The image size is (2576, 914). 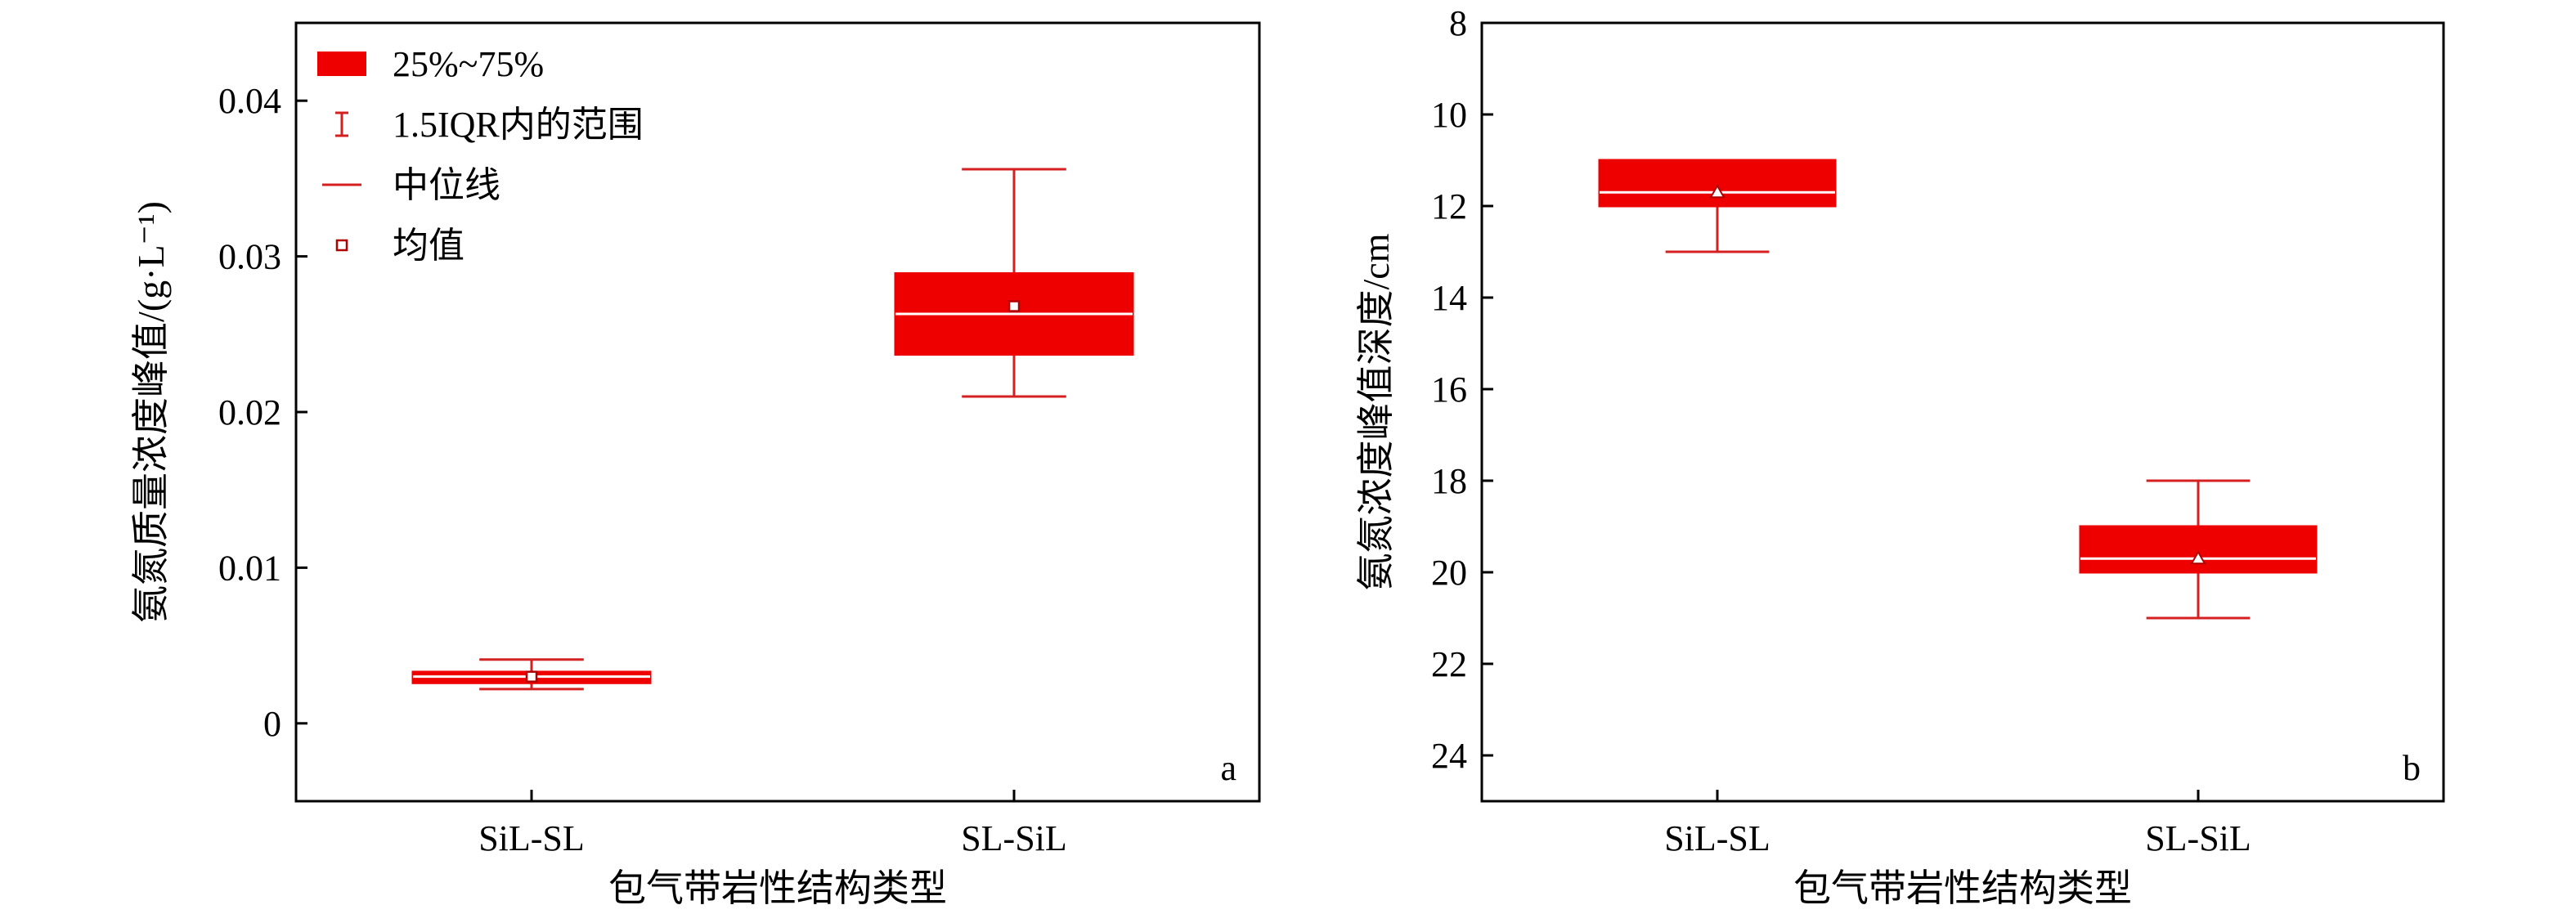 What do you see at coordinates (428, 246) in the screenshot?
I see `legend-label: 均值` at bounding box center [428, 246].